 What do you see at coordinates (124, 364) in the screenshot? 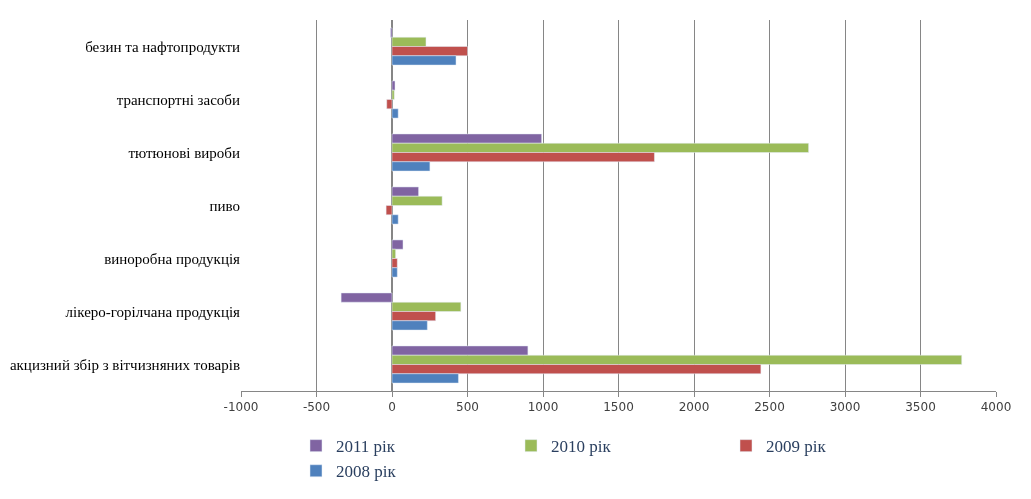
I see `y-tick-label: акцизний збір з вітчизняних товарів` at bounding box center [124, 364].